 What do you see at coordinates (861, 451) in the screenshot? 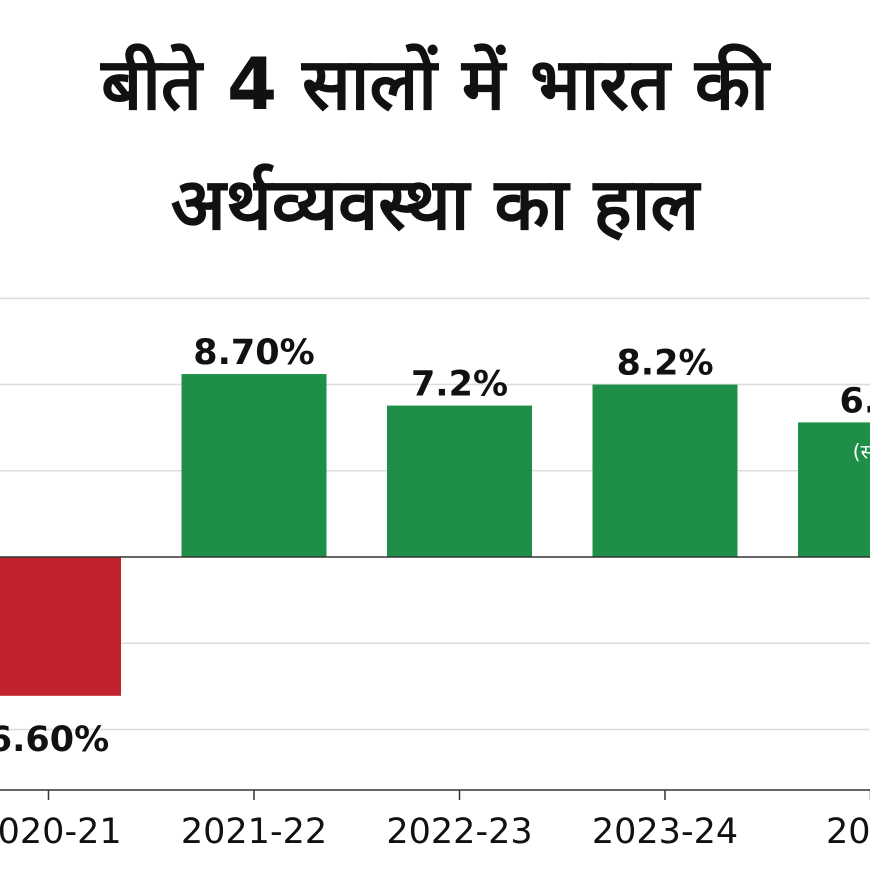
I see `value-note: (संभ` at bounding box center [861, 451].